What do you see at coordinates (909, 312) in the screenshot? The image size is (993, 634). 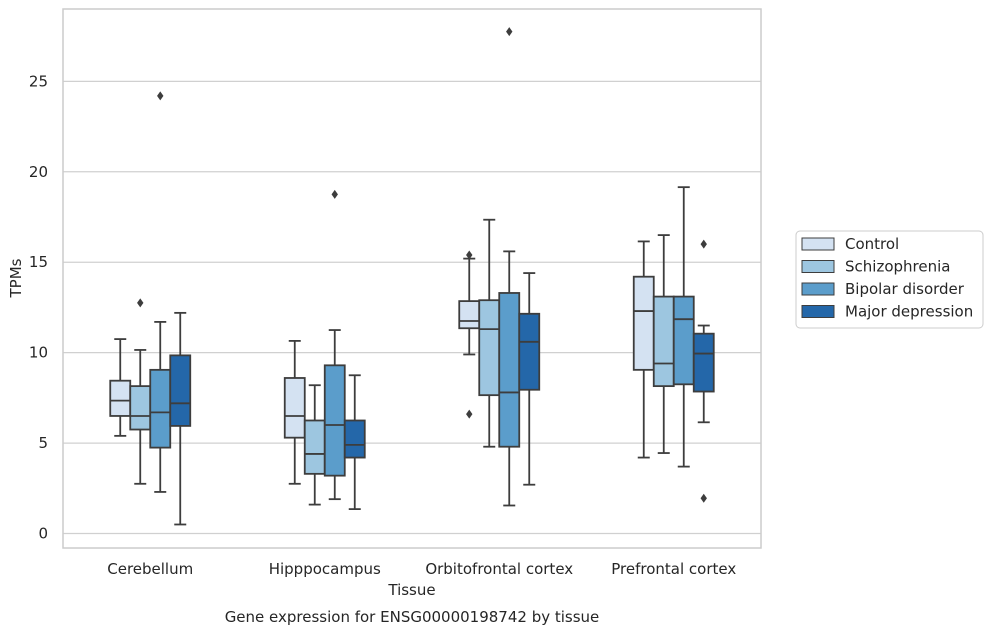 I see `legend-label: Major depression` at bounding box center [909, 312].